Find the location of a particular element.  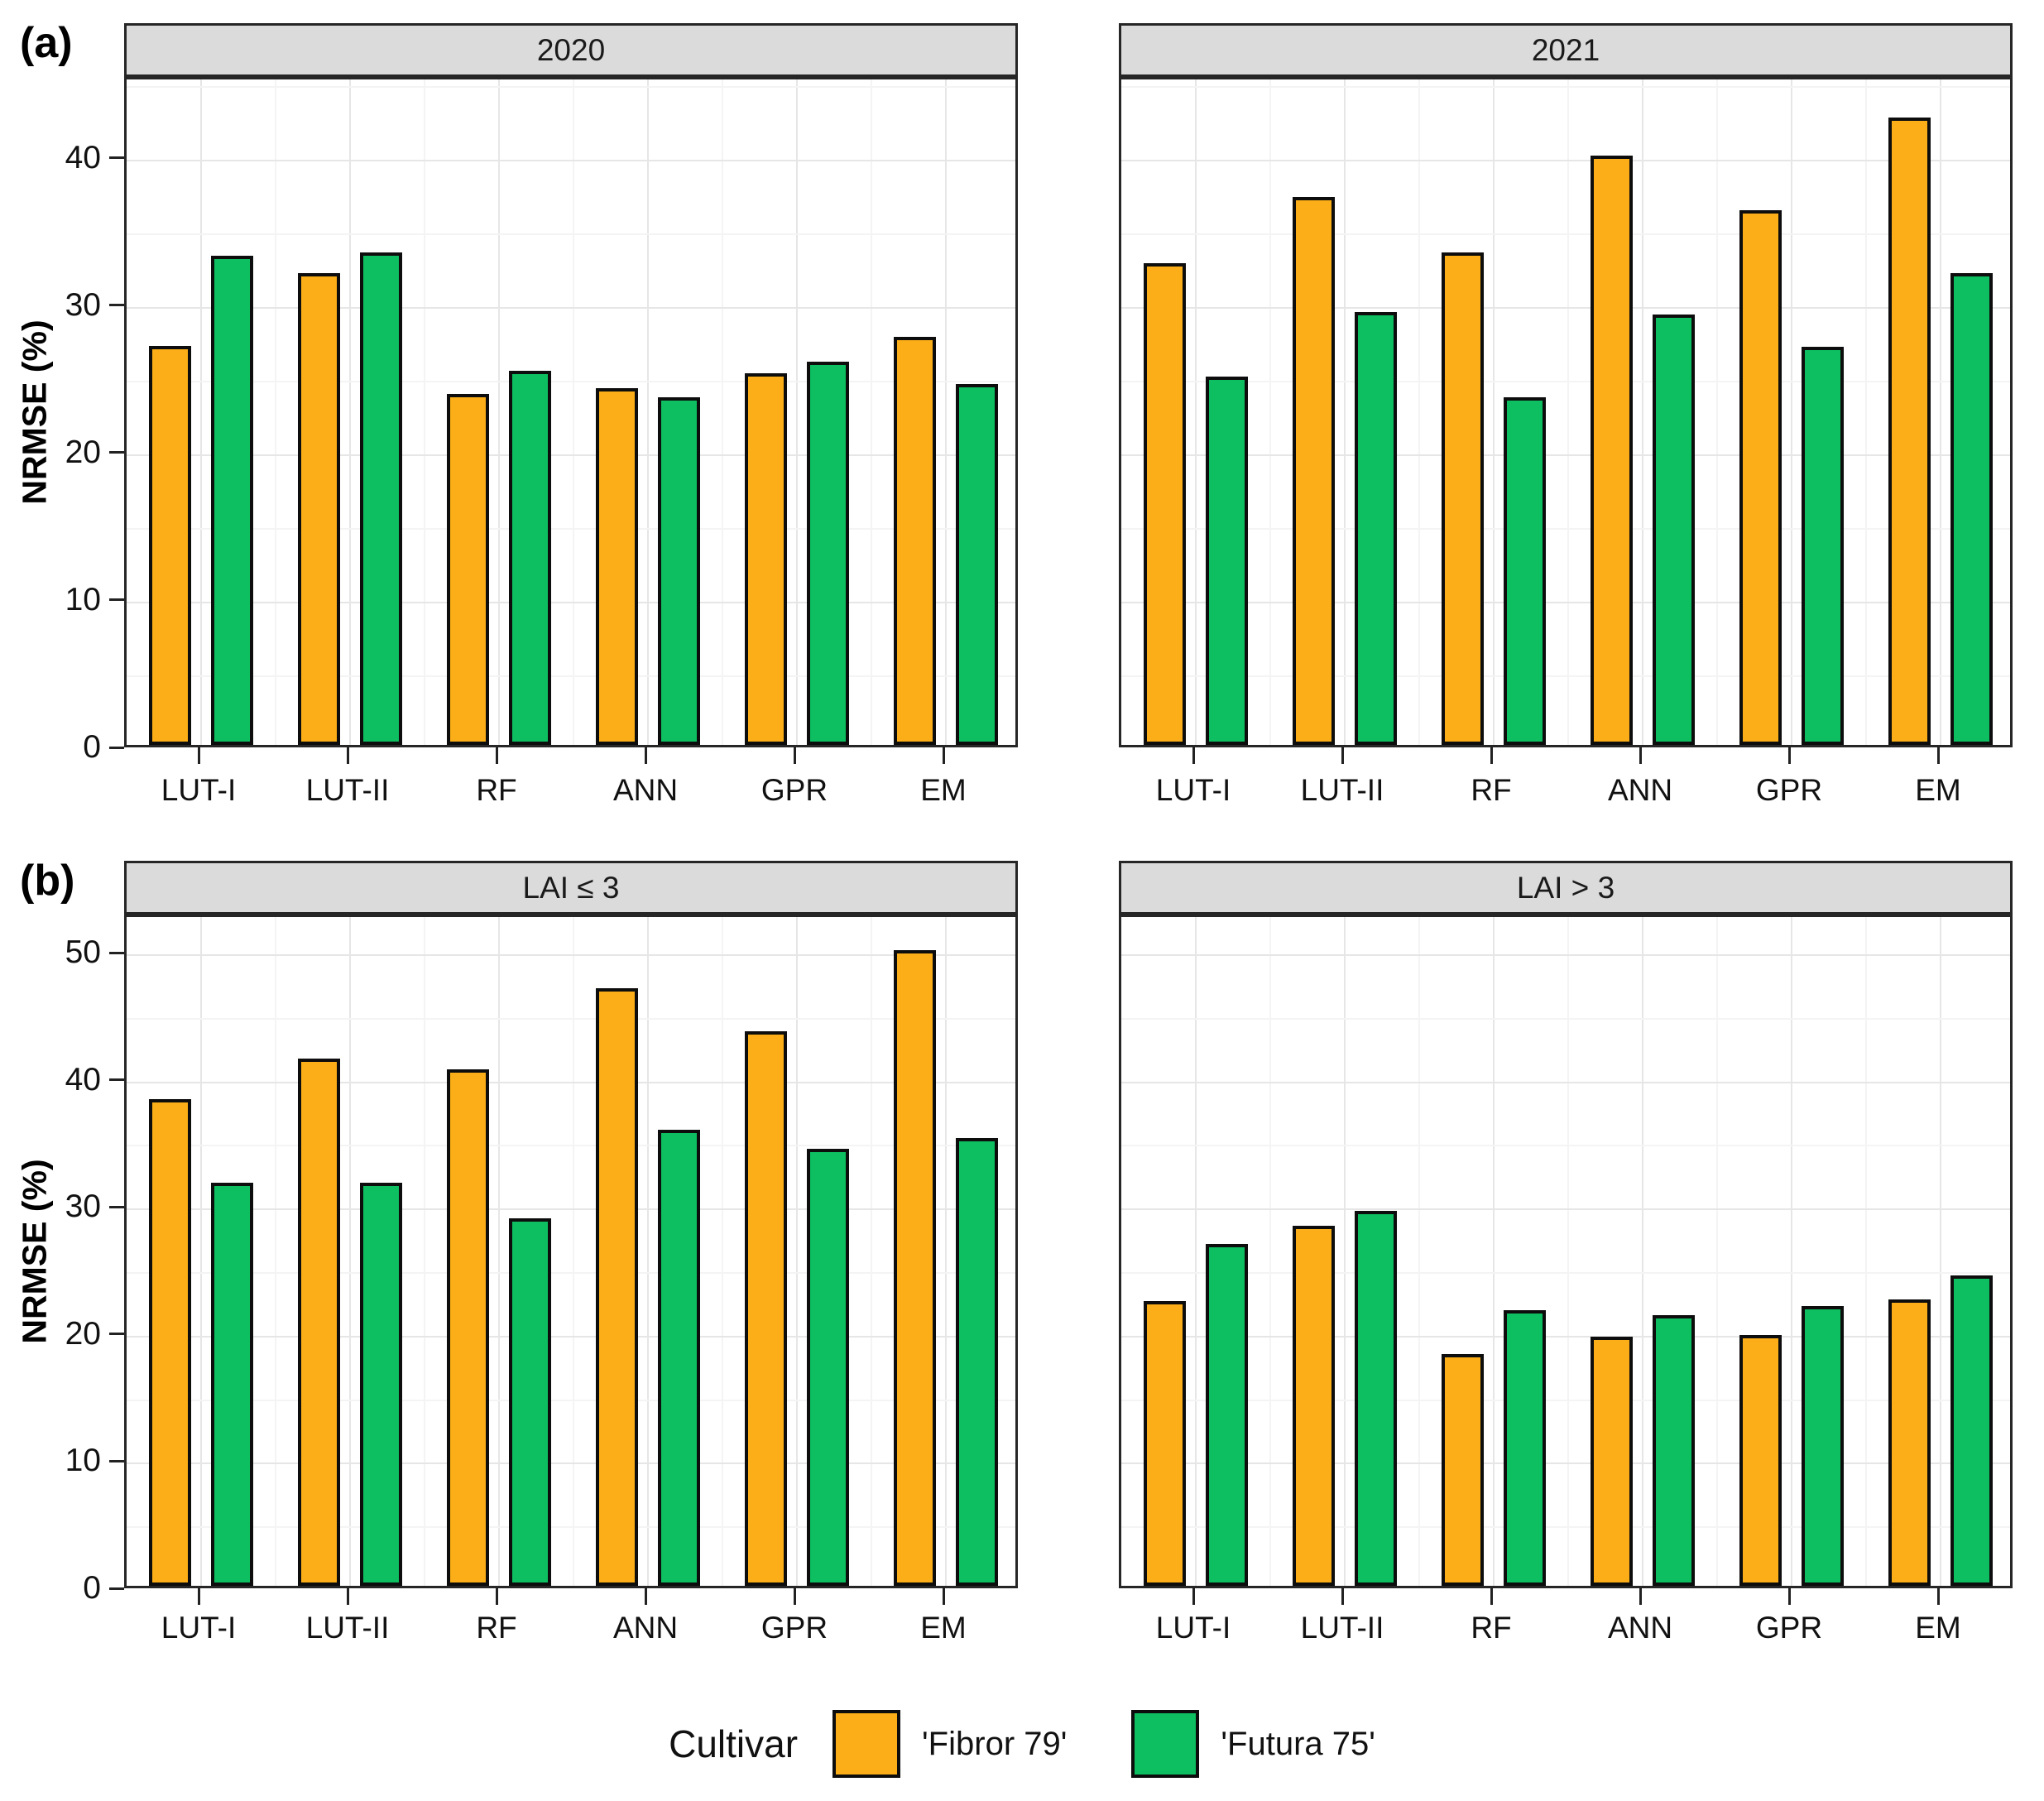

legend-label-futura-75: 'Futura 75' is located at coordinates (1298, 1743).